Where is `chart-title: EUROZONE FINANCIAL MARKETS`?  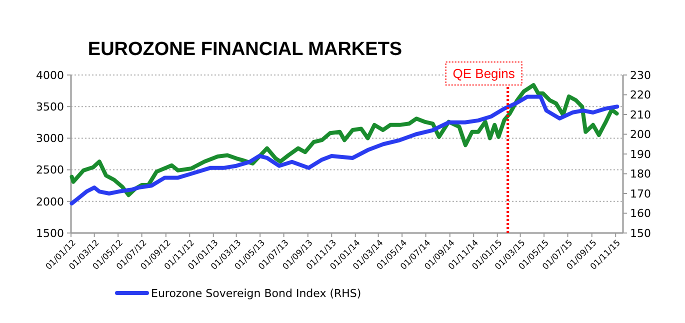
chart-title: EUROZONE FINANCIAL MARKETS is located at coordinates (245, 49).